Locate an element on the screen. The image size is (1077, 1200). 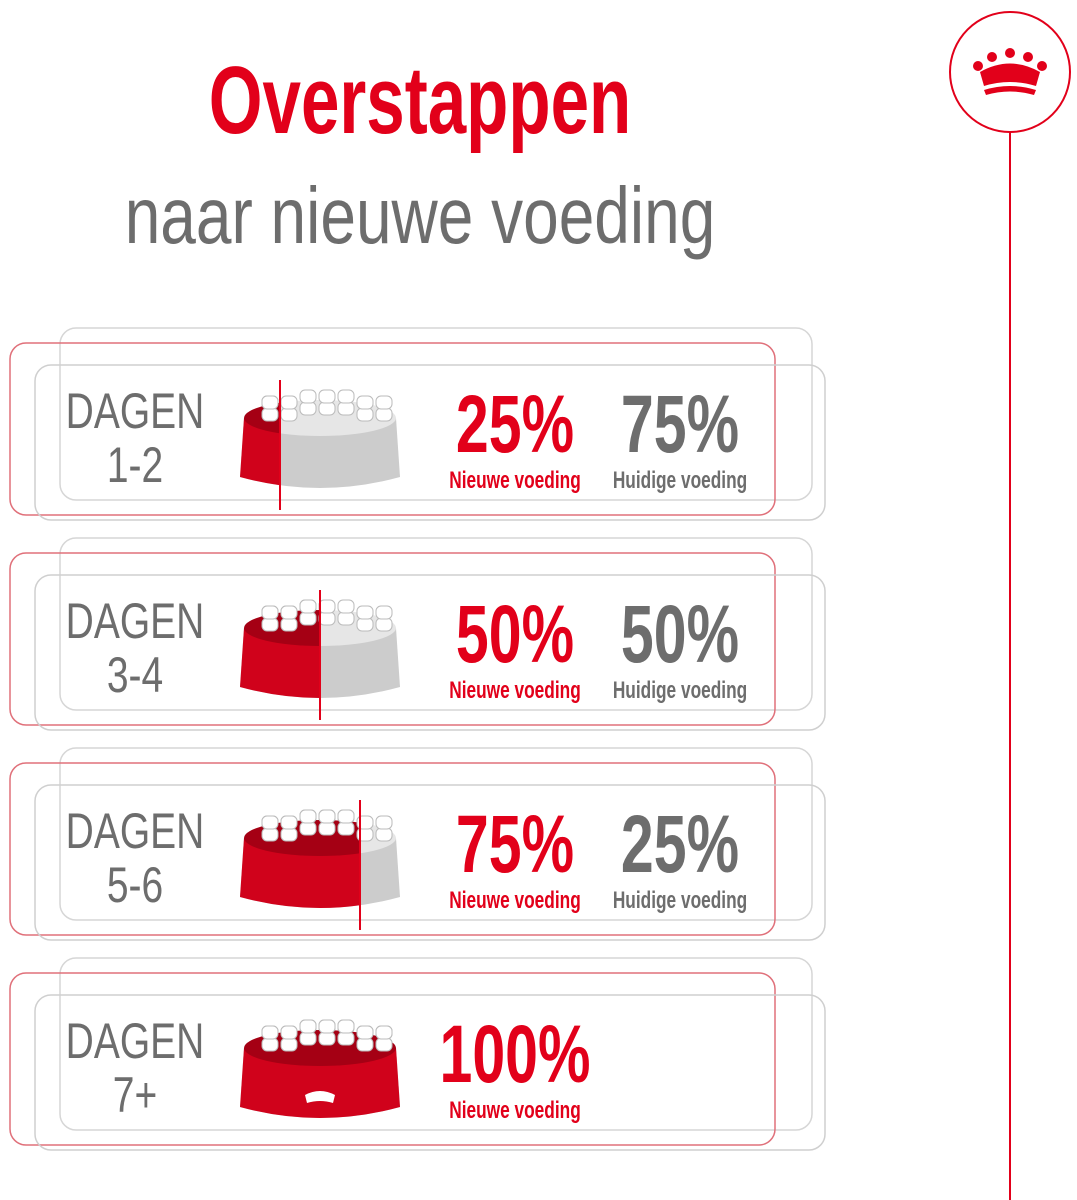
current-percent-group: 75% is located at coordinates (680, 425).